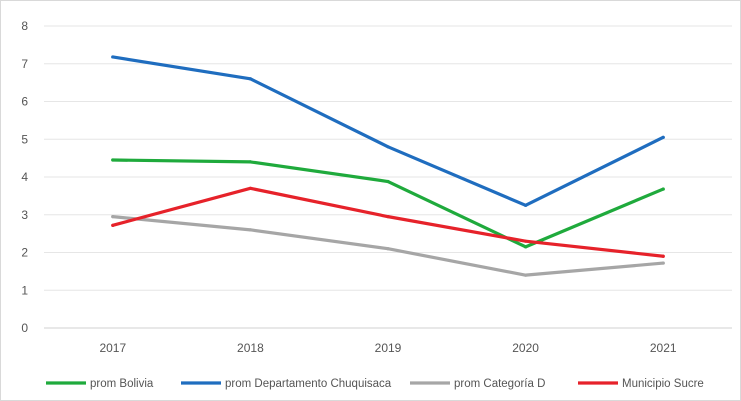 The height and width of the screenshot is (401, 741). What do you see at coordinates (24, 290) in the screenshot?
I see `y-tick-label: 1` at bounding box center [24, 290].